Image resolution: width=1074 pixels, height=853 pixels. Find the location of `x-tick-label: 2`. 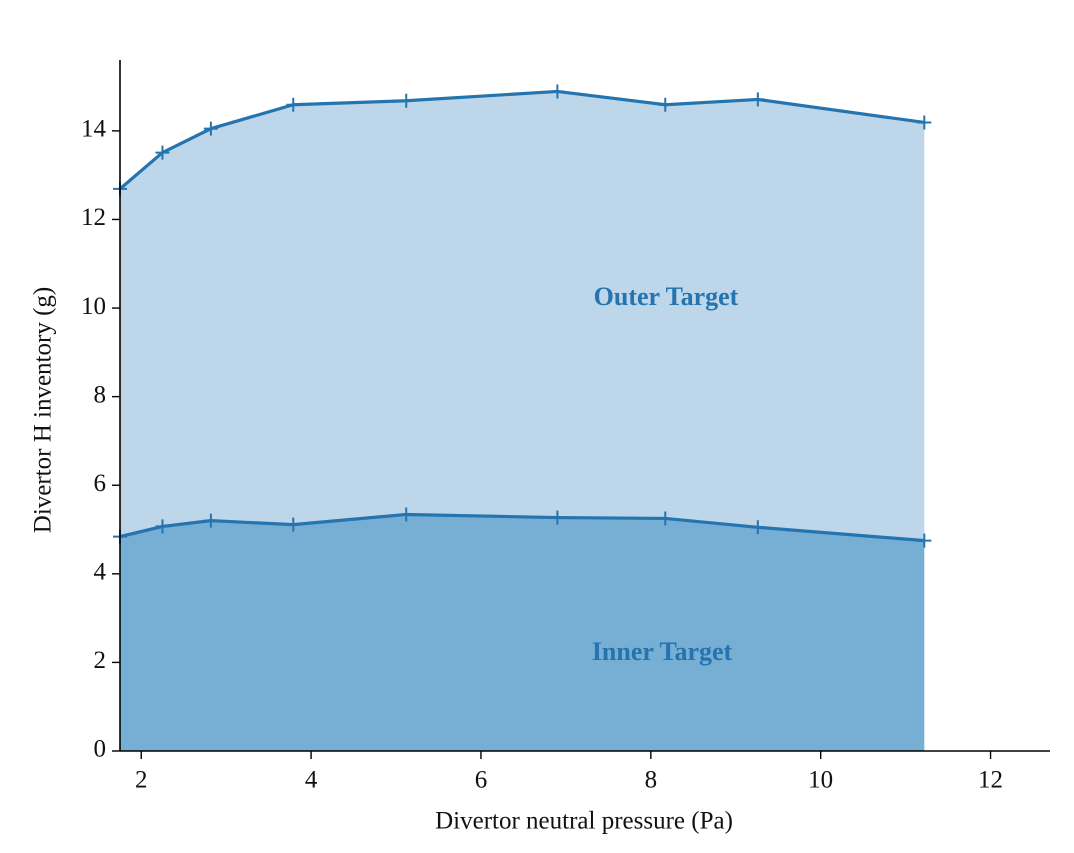

x-tick-label: 2 is located at coordinates (141, 780).